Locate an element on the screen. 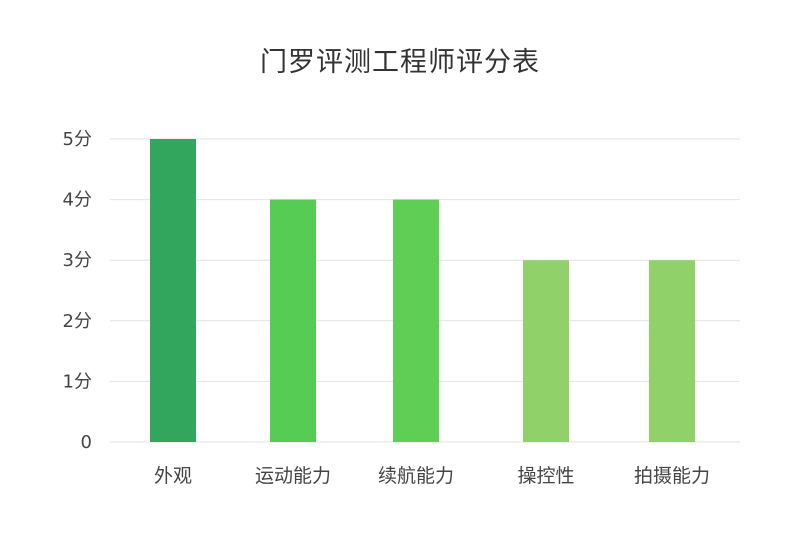 Image resolution: width=800 pixels, height=533 pixels. y-tick-label-1: 1分 is located at coordinates (77, 381).